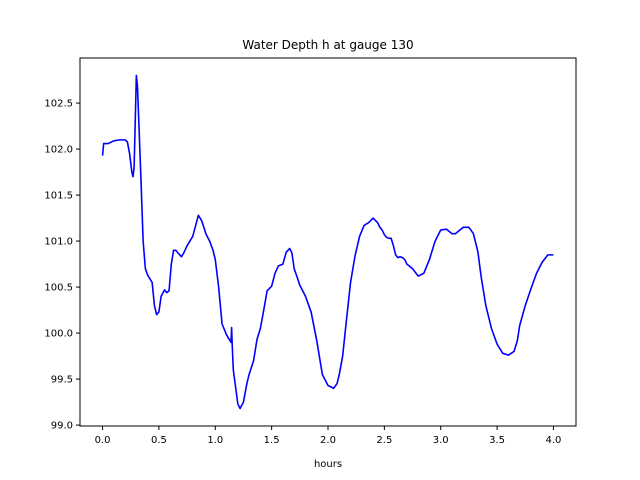 The image size is (640, 480). What do you see at coordinates (441, 440) in the screenshot?
I see `x-tick-label: 3.0` at bounding box center [441, 440].